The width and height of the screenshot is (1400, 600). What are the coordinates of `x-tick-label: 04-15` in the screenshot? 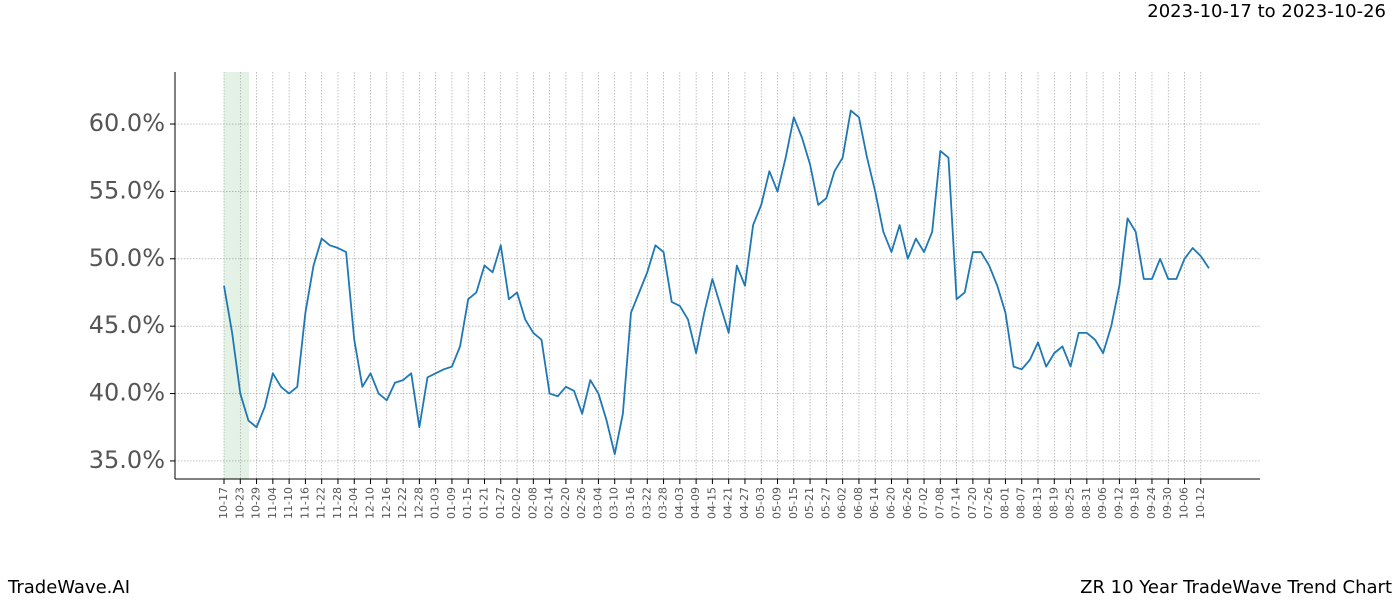 It's located at (711, 503).